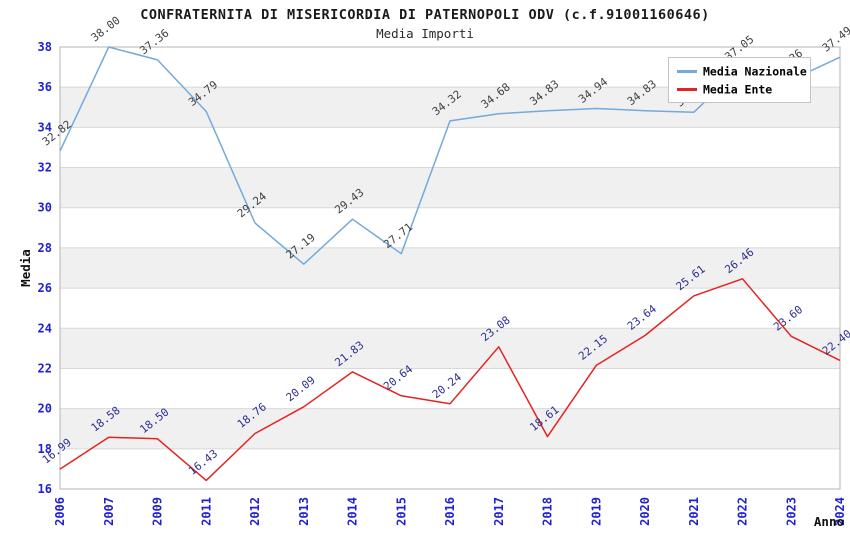 Image resolution: width=850 pixels, height=550 pixels. What do you see at coordinates (158, 511) in the screenshot?
I see `x-tick-label: 2009` at bounding box center [158, 511].